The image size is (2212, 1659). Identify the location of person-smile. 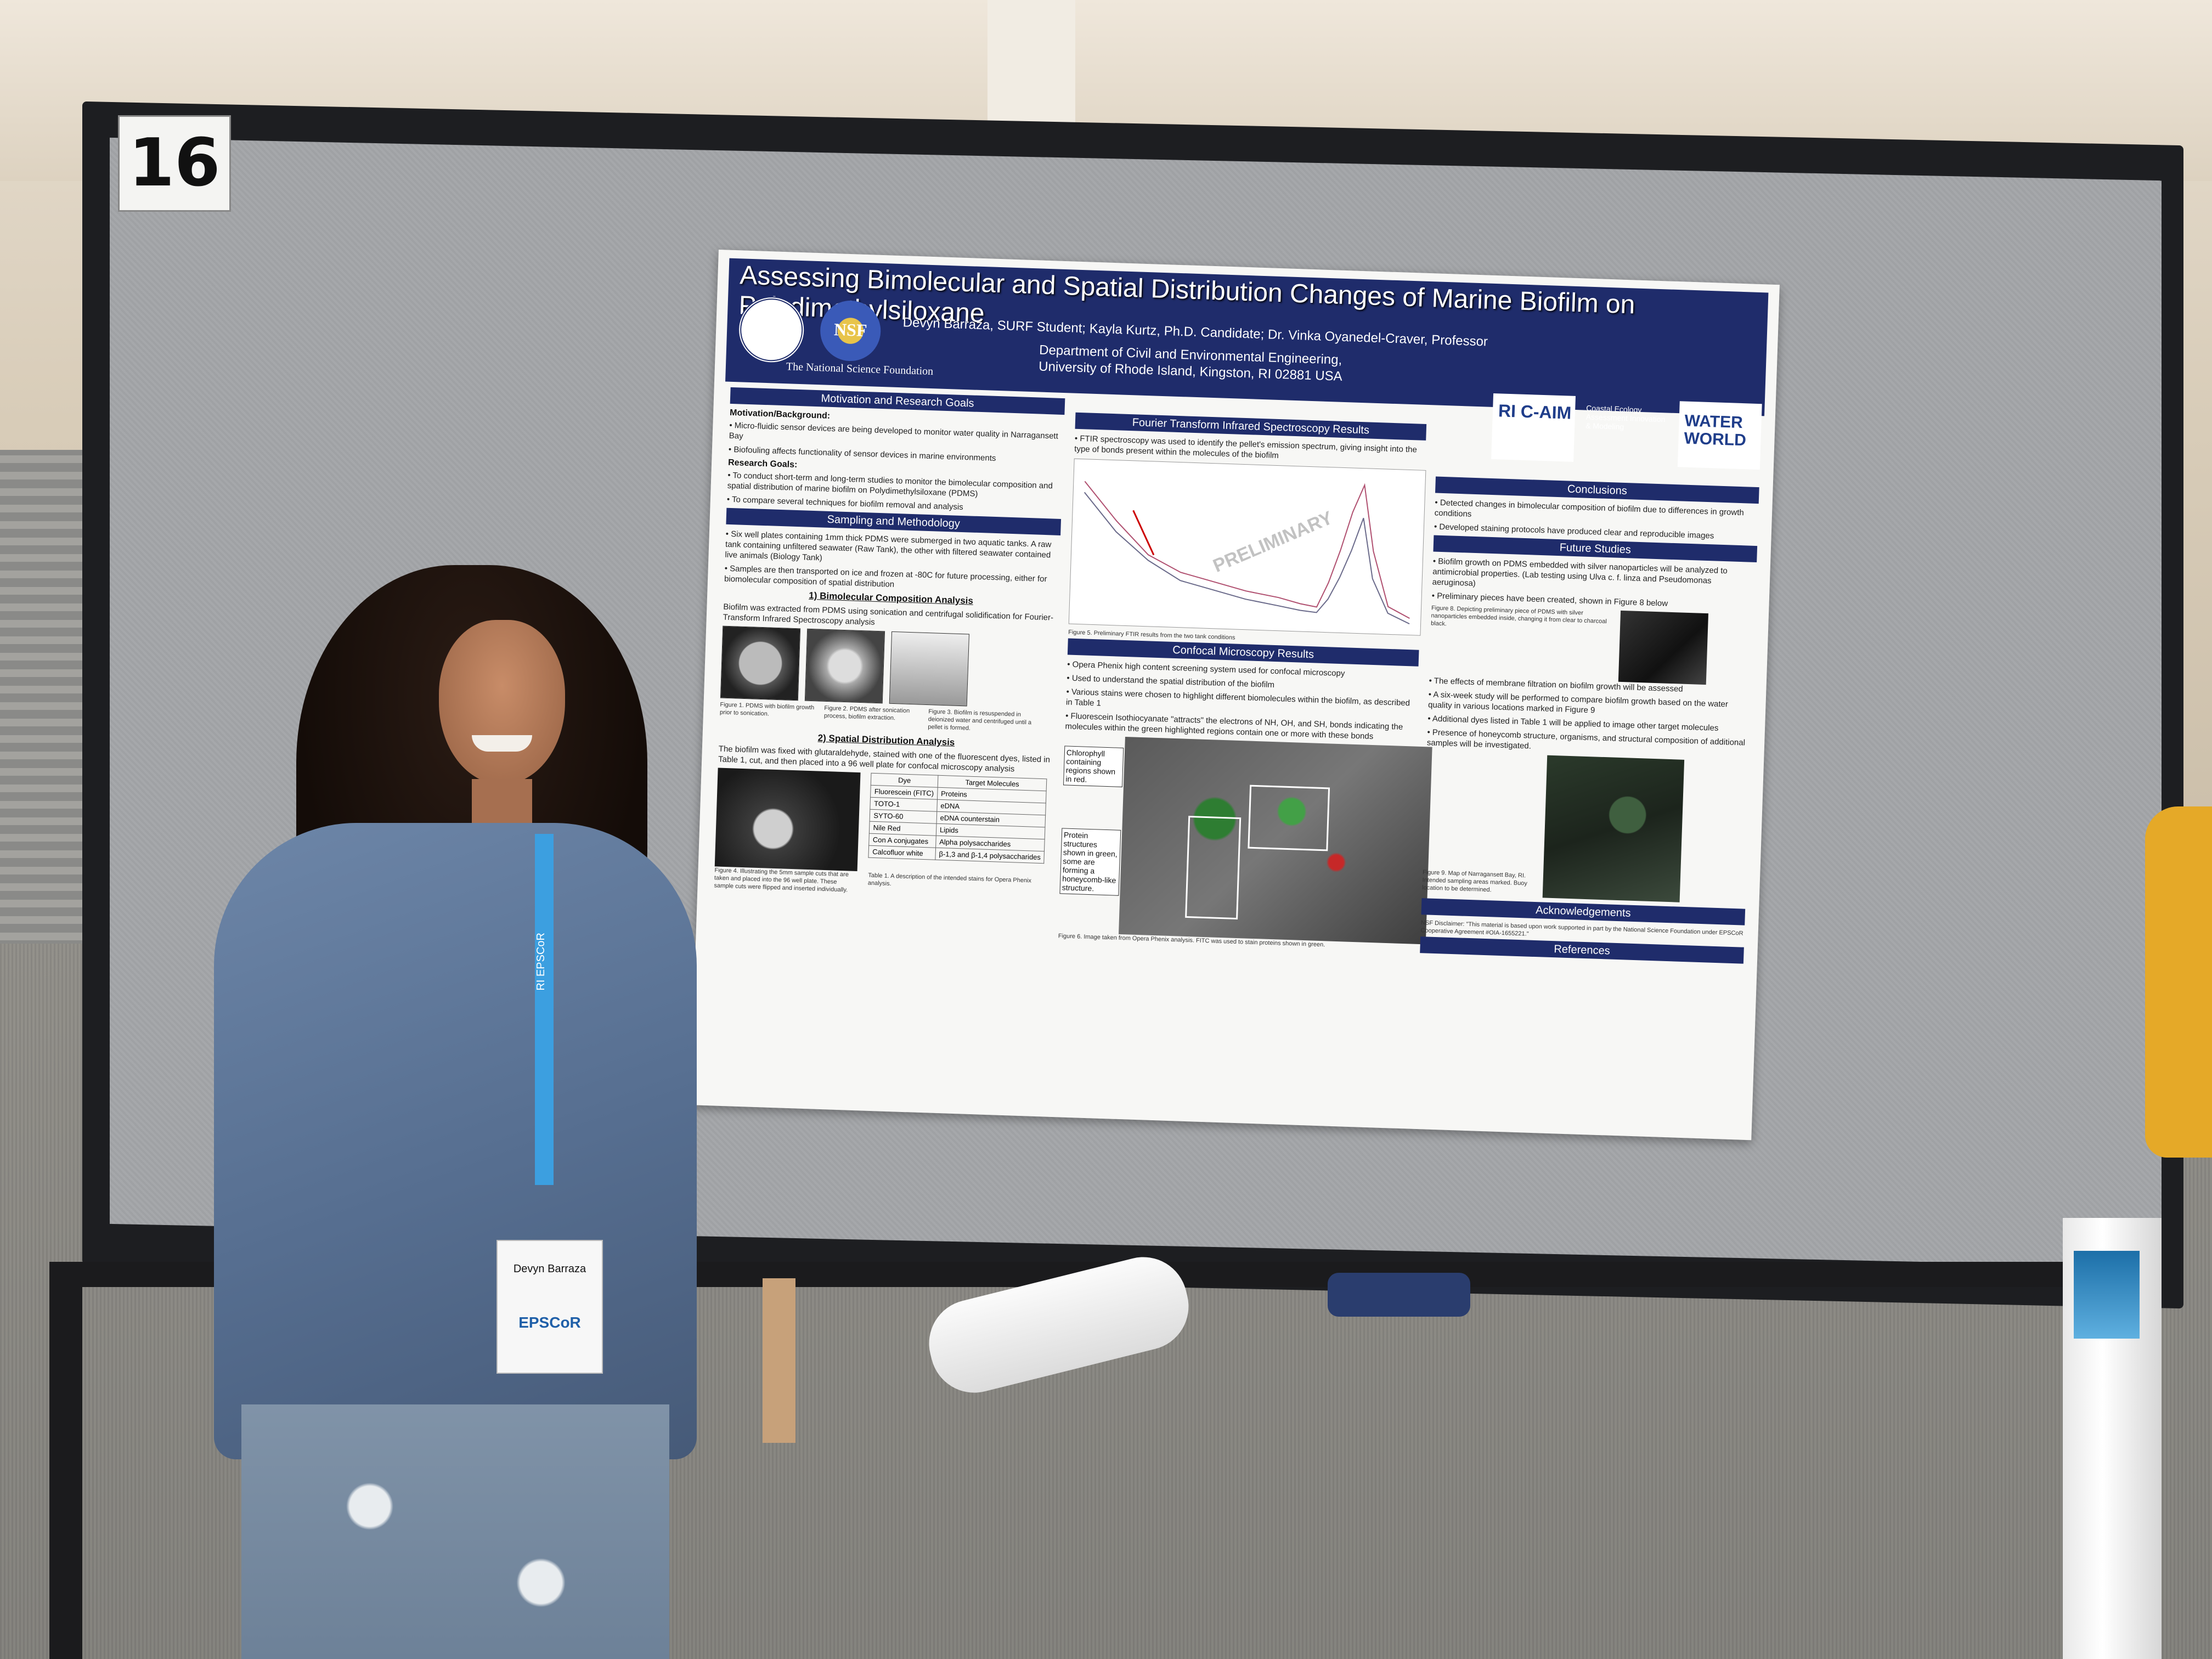
(502, 744).